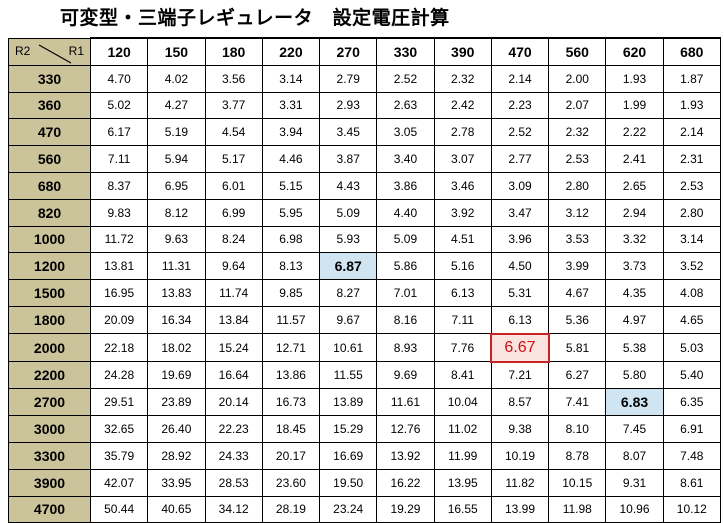 This screenshot has height=523, width=724. I want to click on voltage-cell: 13.89, so click(348, 402).